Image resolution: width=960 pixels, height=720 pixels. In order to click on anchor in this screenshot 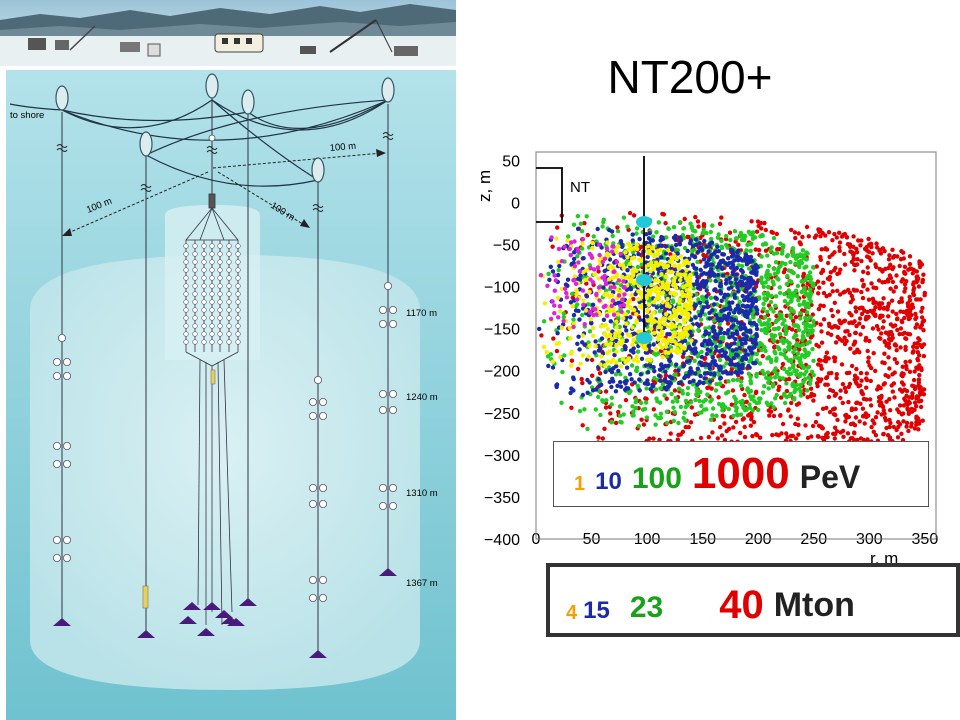, I will do `click(318, 654)`.